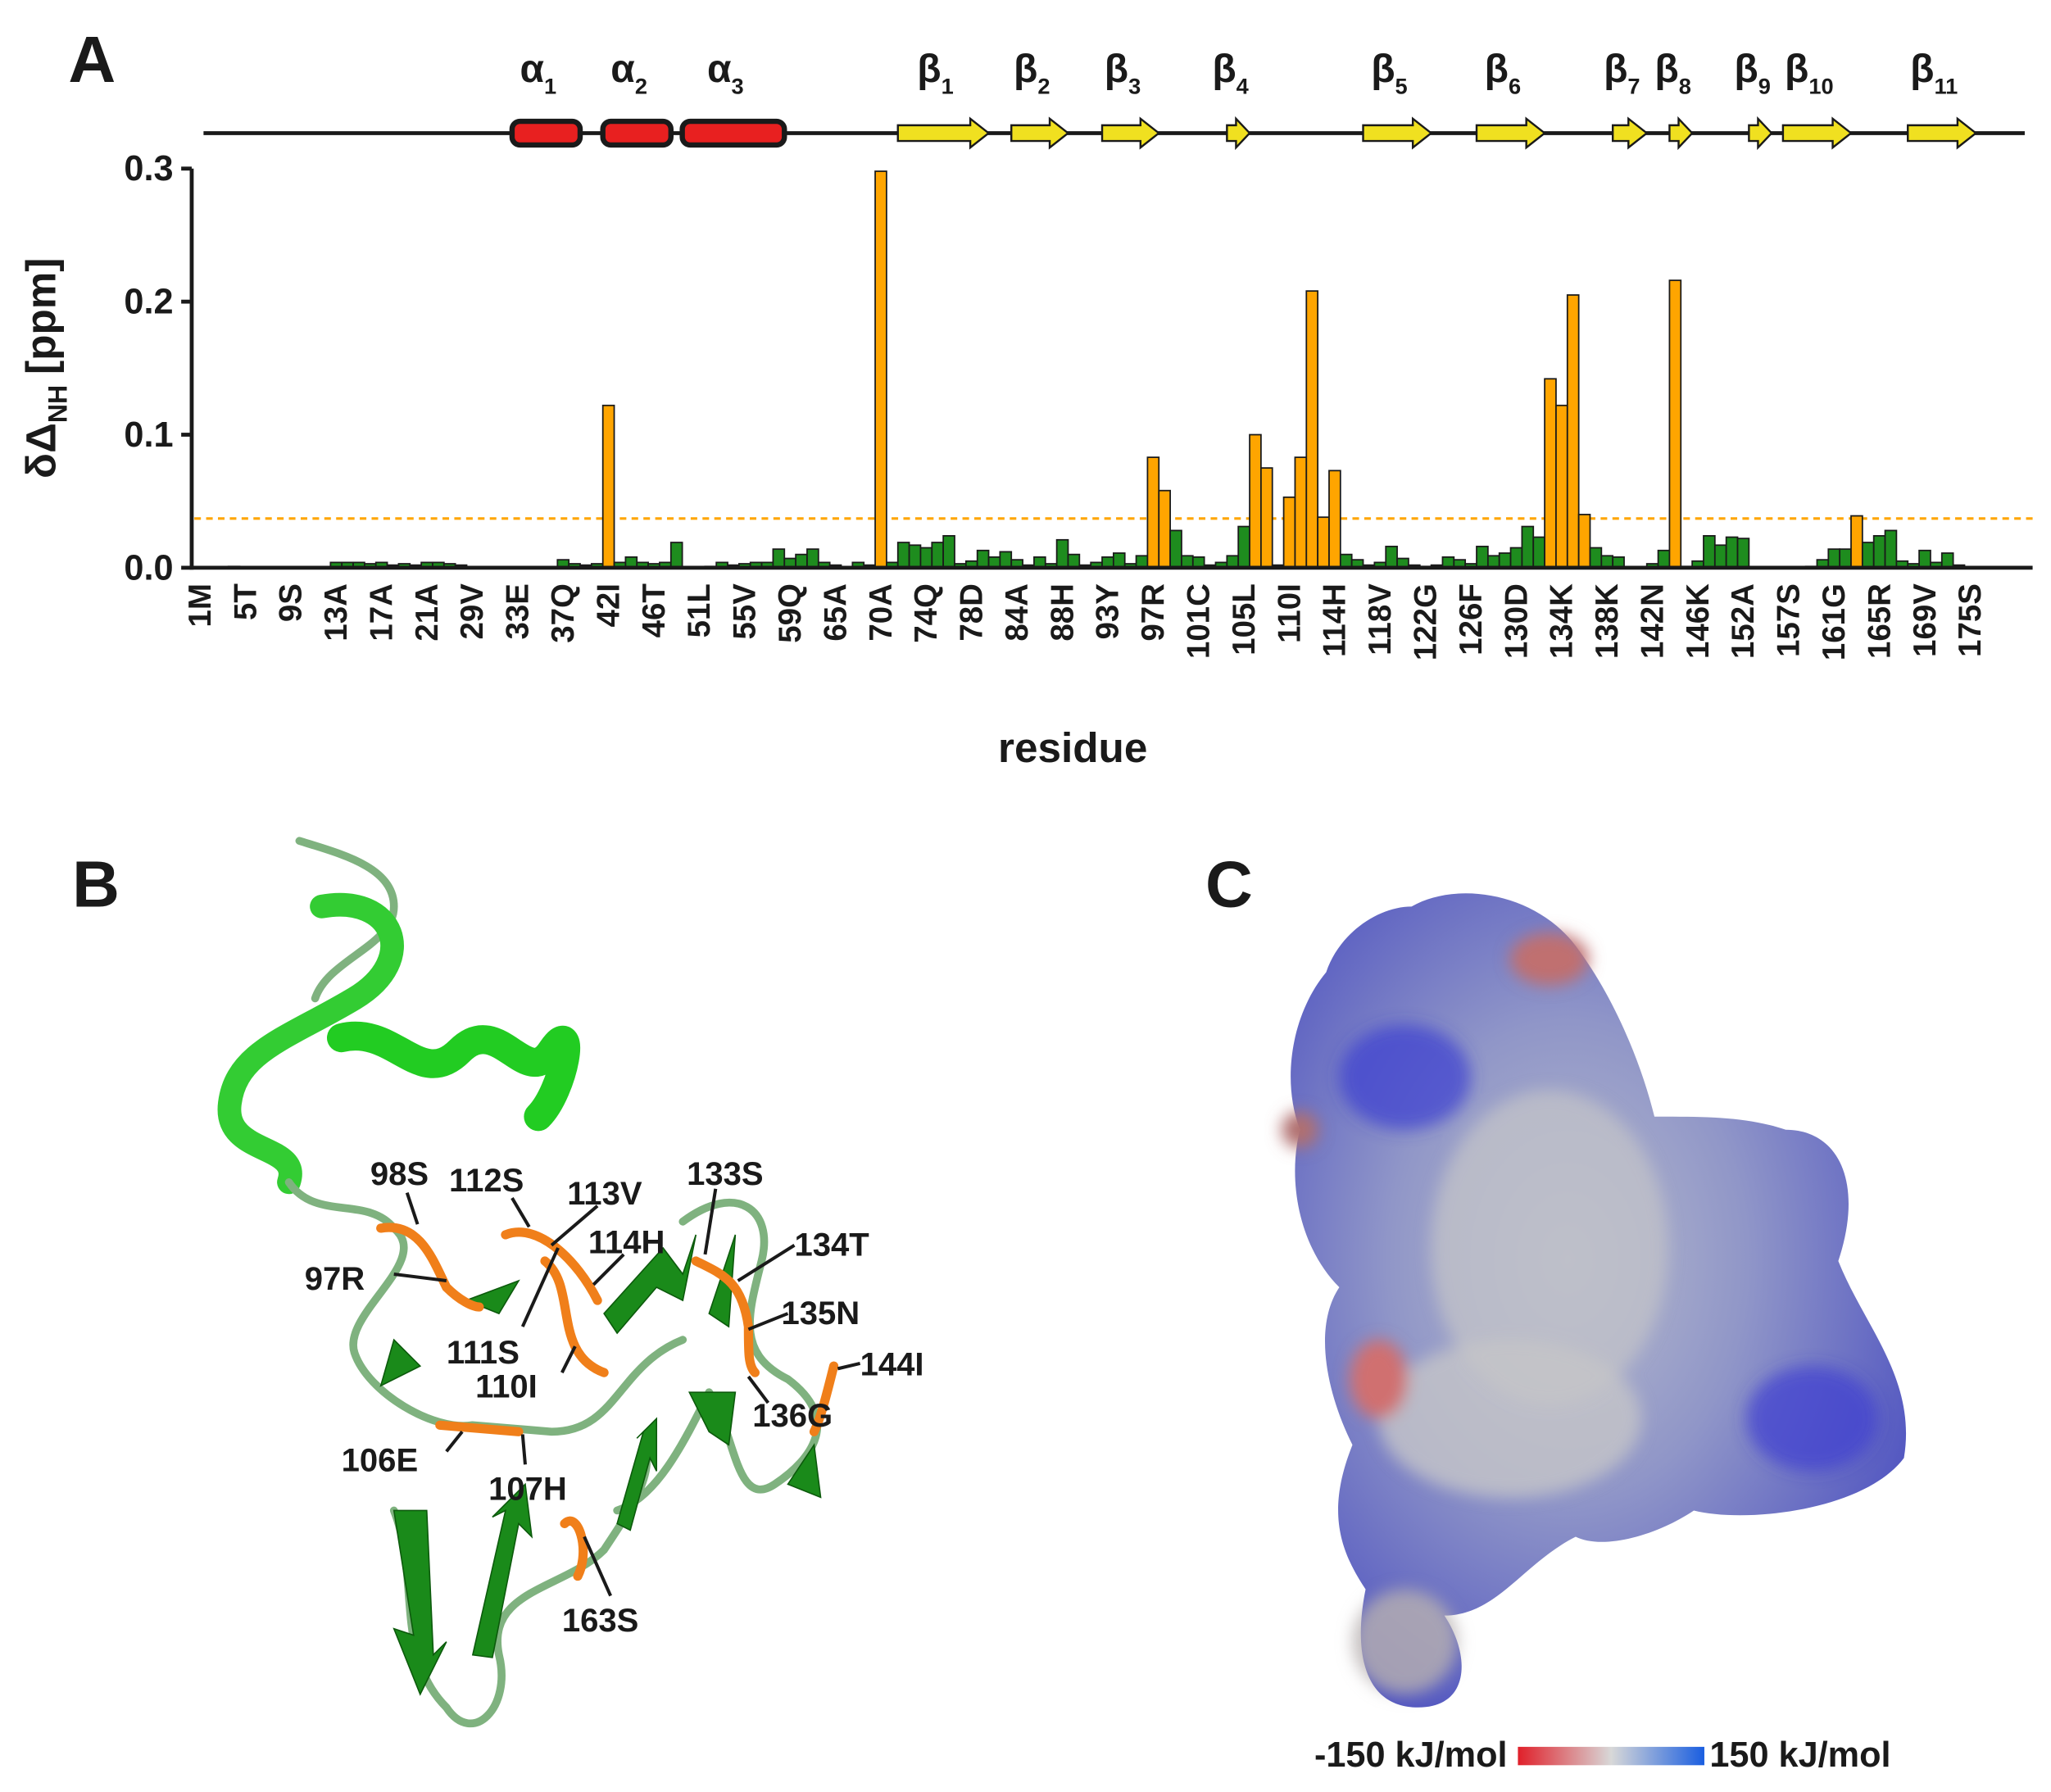 This screenshot has width=2051, height=1792. What do you see at coordinates (40, 451) in the screenshot?
I see `y-axis-title-main: δΔ` at bounding box center [40, 451].